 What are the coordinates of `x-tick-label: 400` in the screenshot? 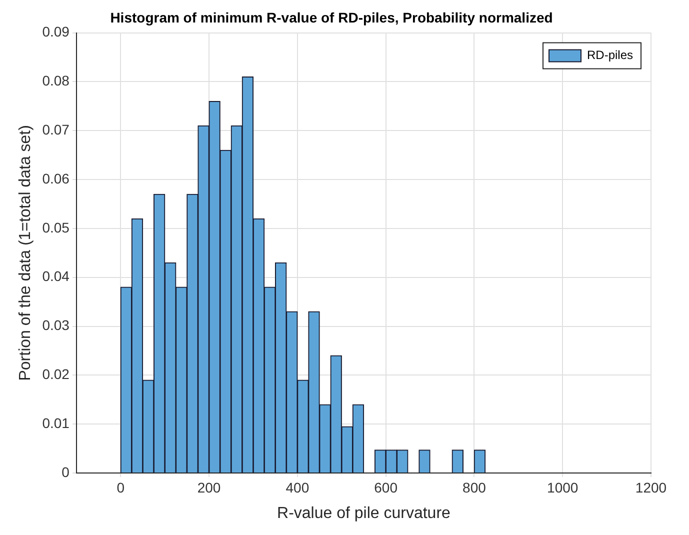 It's located at (298, 487).